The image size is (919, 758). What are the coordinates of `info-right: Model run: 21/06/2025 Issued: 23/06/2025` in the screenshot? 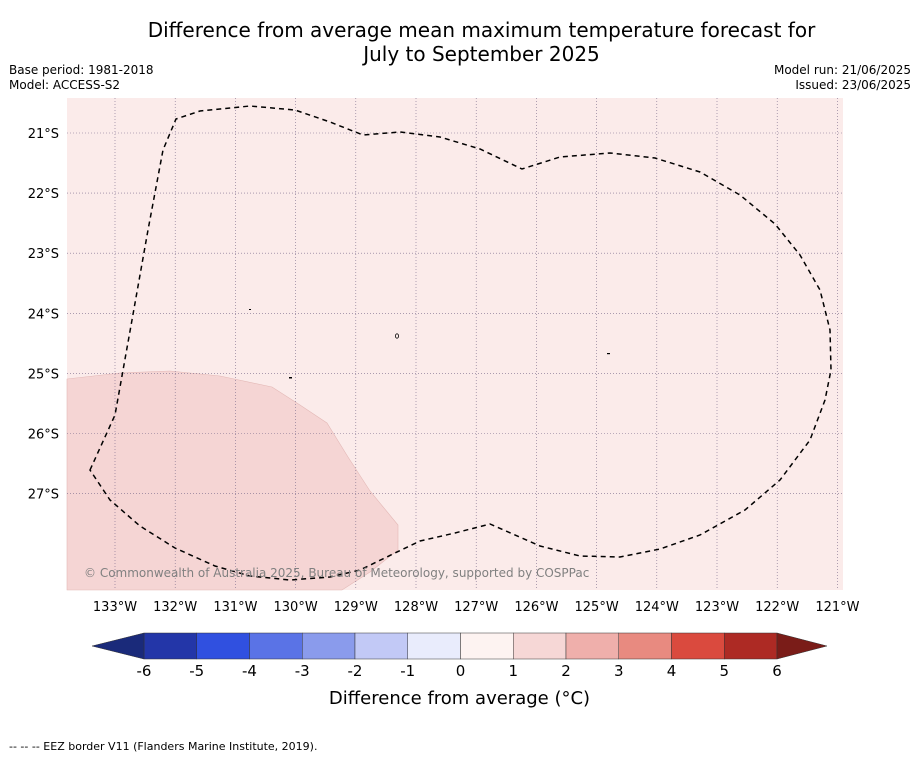 It's located at (842, 78).